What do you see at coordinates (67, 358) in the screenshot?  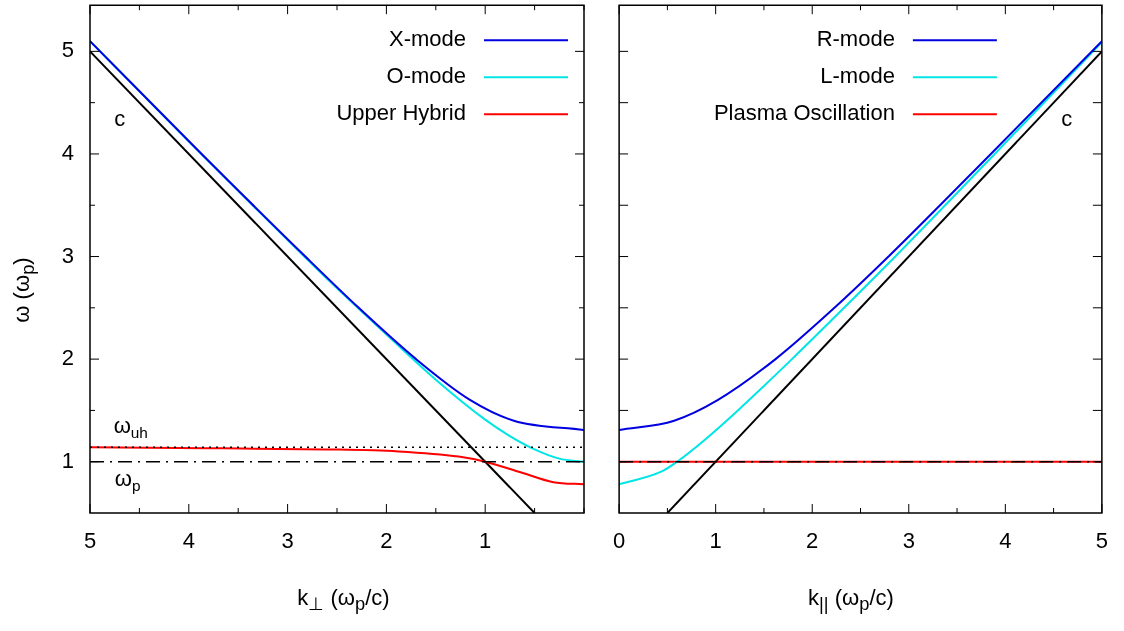 I see `y-tick-label: 2` at bounding box center [67, 358].